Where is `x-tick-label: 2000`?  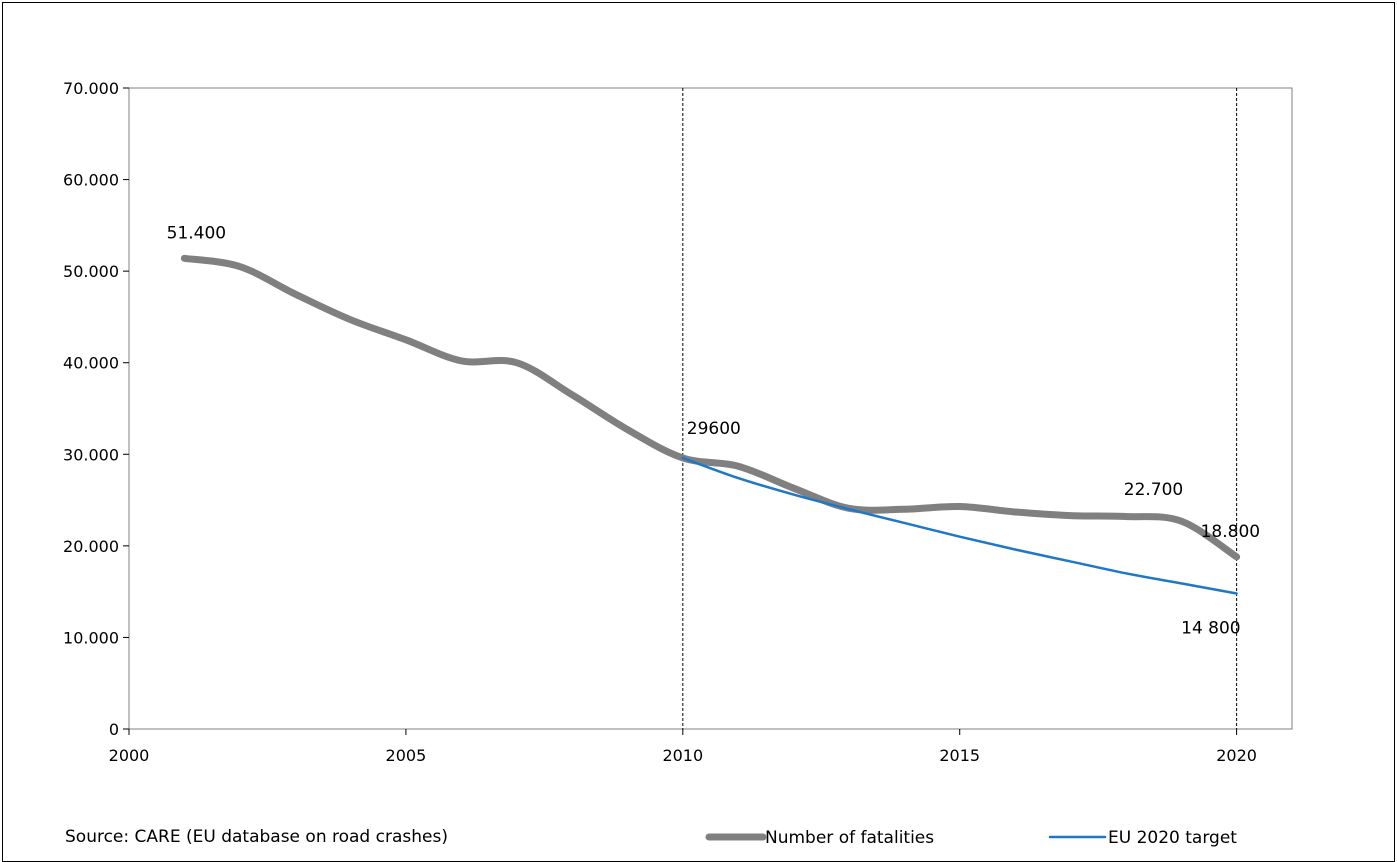 x-tick-label: 2000 is located at coordinates (129, 755).